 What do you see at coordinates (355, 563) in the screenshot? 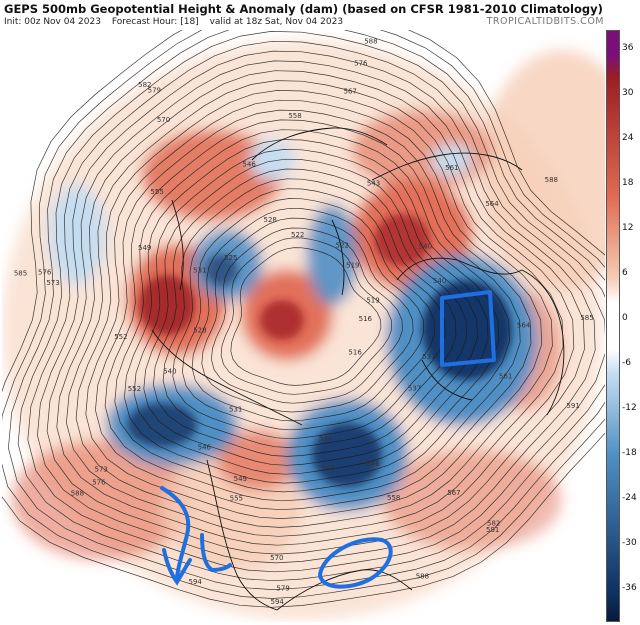
I see `annotation-oval` at bounding box center [355, 563].